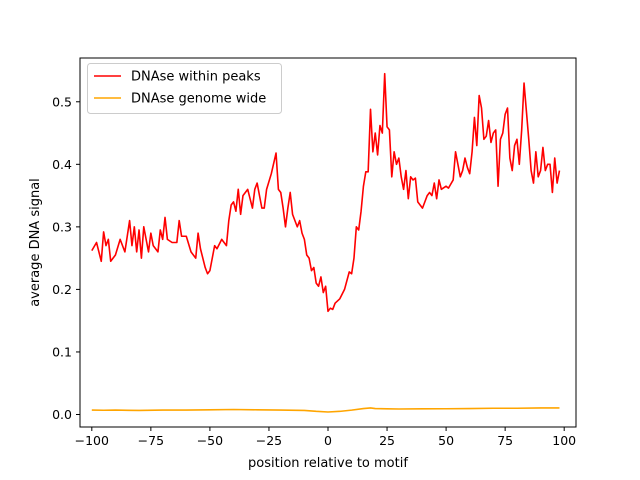 This screenshot has height=480, width=640. I want to click on x-axis: −100 −75 −50 −25 0 25 50 75 100, so click(325, 437).